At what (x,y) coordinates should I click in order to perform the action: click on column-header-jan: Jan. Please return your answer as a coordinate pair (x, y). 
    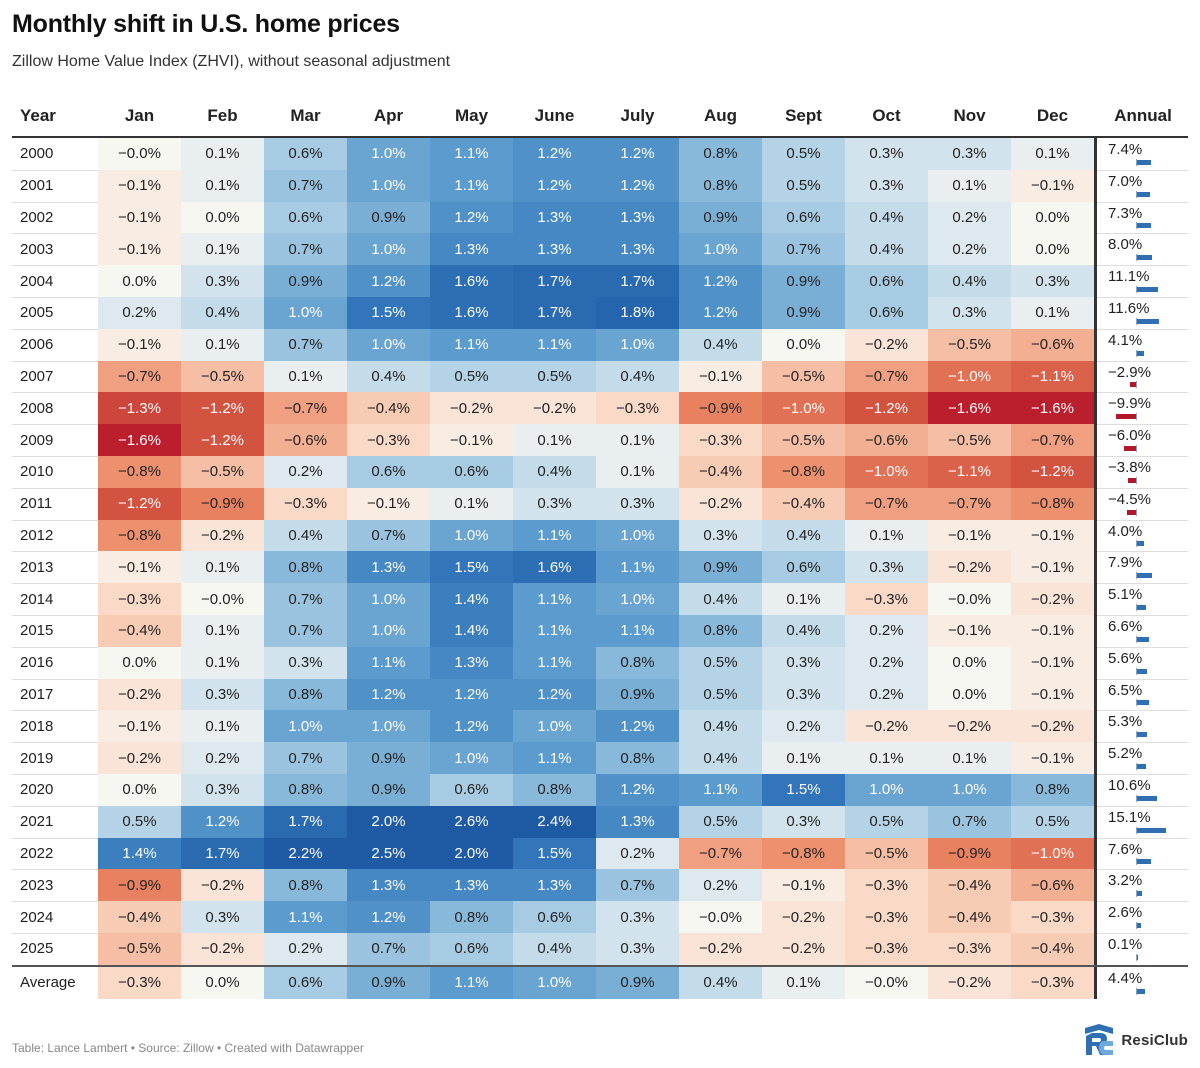
    Looking at the image, I should click on (139, 115).